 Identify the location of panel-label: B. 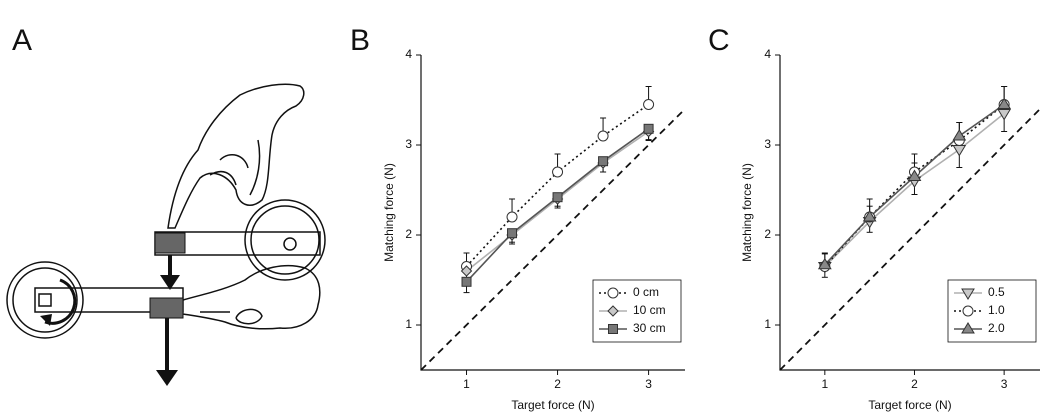
(360, 40).